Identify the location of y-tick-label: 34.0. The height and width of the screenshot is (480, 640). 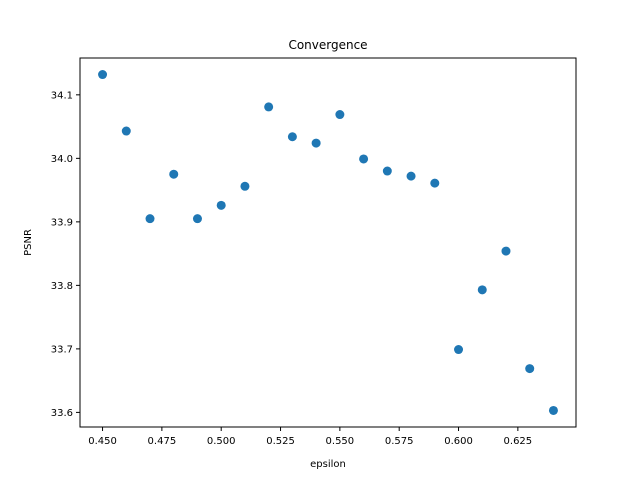
(62, 159).